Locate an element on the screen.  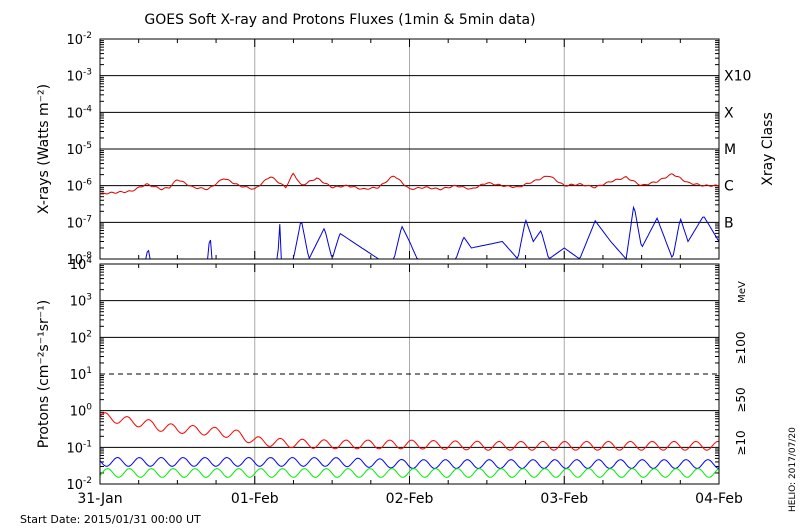
y-tick-label: 10² is located at coordinates (81, 337).